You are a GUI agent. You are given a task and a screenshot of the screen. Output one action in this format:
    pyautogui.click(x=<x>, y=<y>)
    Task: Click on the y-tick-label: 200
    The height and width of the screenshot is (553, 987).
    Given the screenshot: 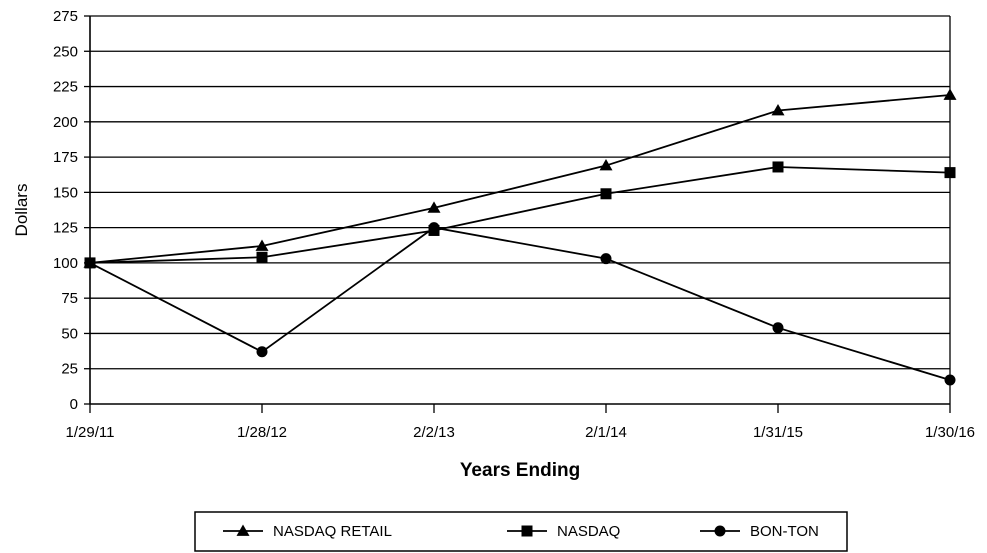 What is the action you would take?
    pyautogui.click(x=65, y=122)
    